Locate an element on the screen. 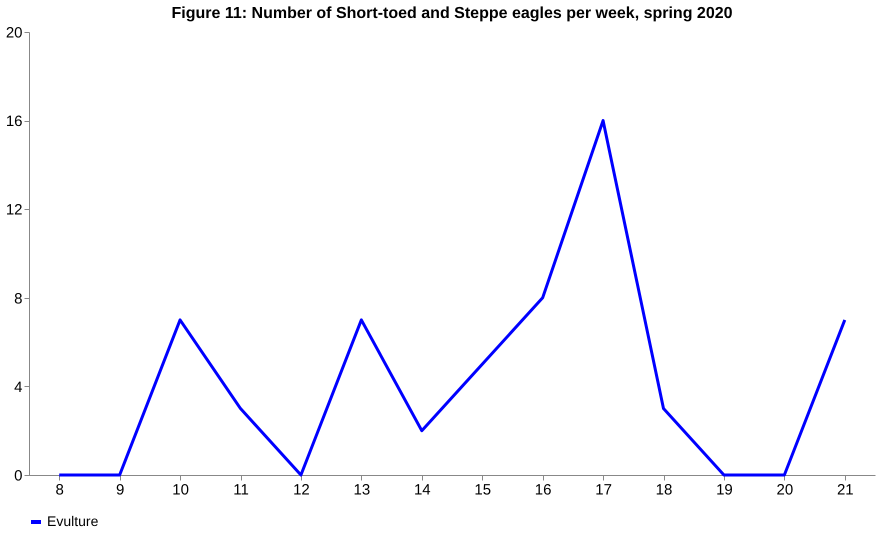 This screenshot has height=549, width=894. y-tick-label: 20 is located at coordinates (14, 33).